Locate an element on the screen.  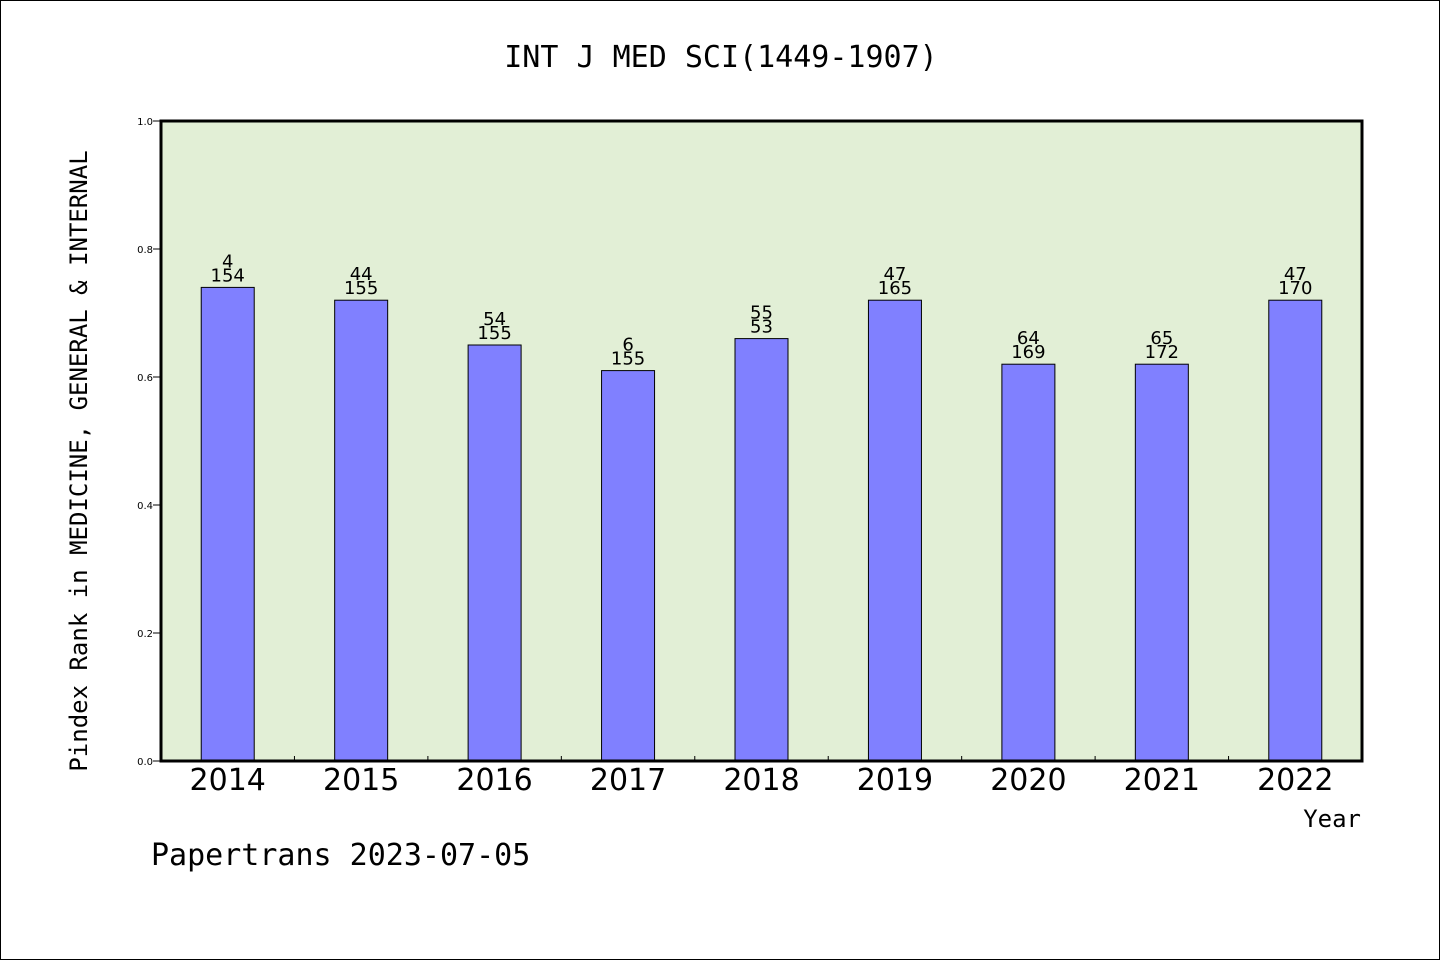
x-tick-label-2018: 2018 is located at coordinates (761, 780).